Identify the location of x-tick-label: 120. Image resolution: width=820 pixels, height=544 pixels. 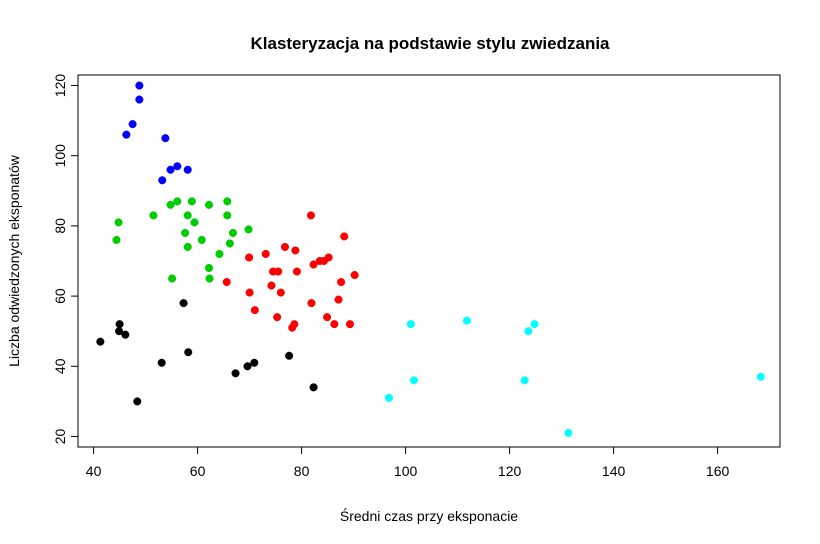
(510, 471).